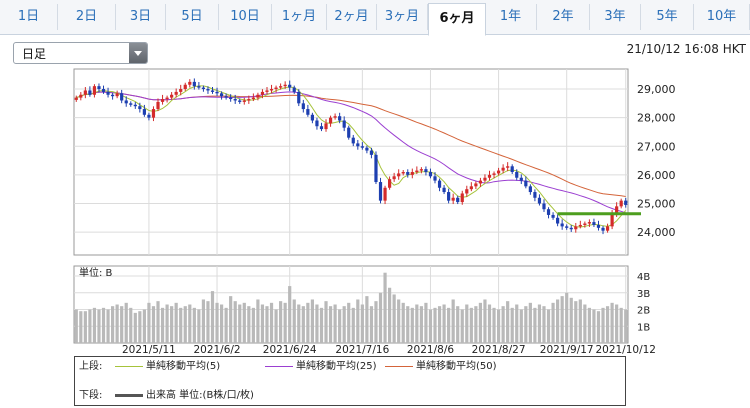 Image resolution: width=750 pixels, height=408 pixels. I want to click on tab-5: 1ヶ月, so click(299, 17).